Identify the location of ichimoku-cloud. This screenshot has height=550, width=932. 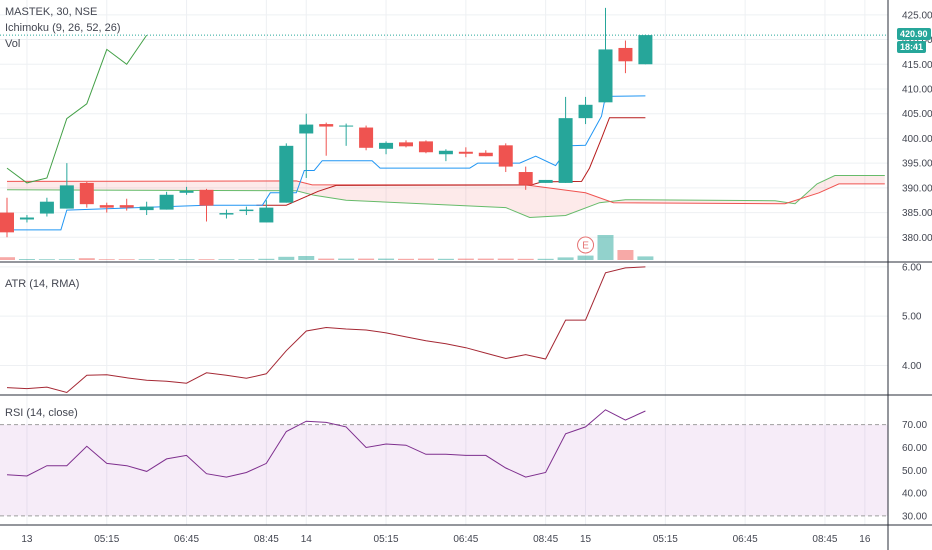
(446, 196).